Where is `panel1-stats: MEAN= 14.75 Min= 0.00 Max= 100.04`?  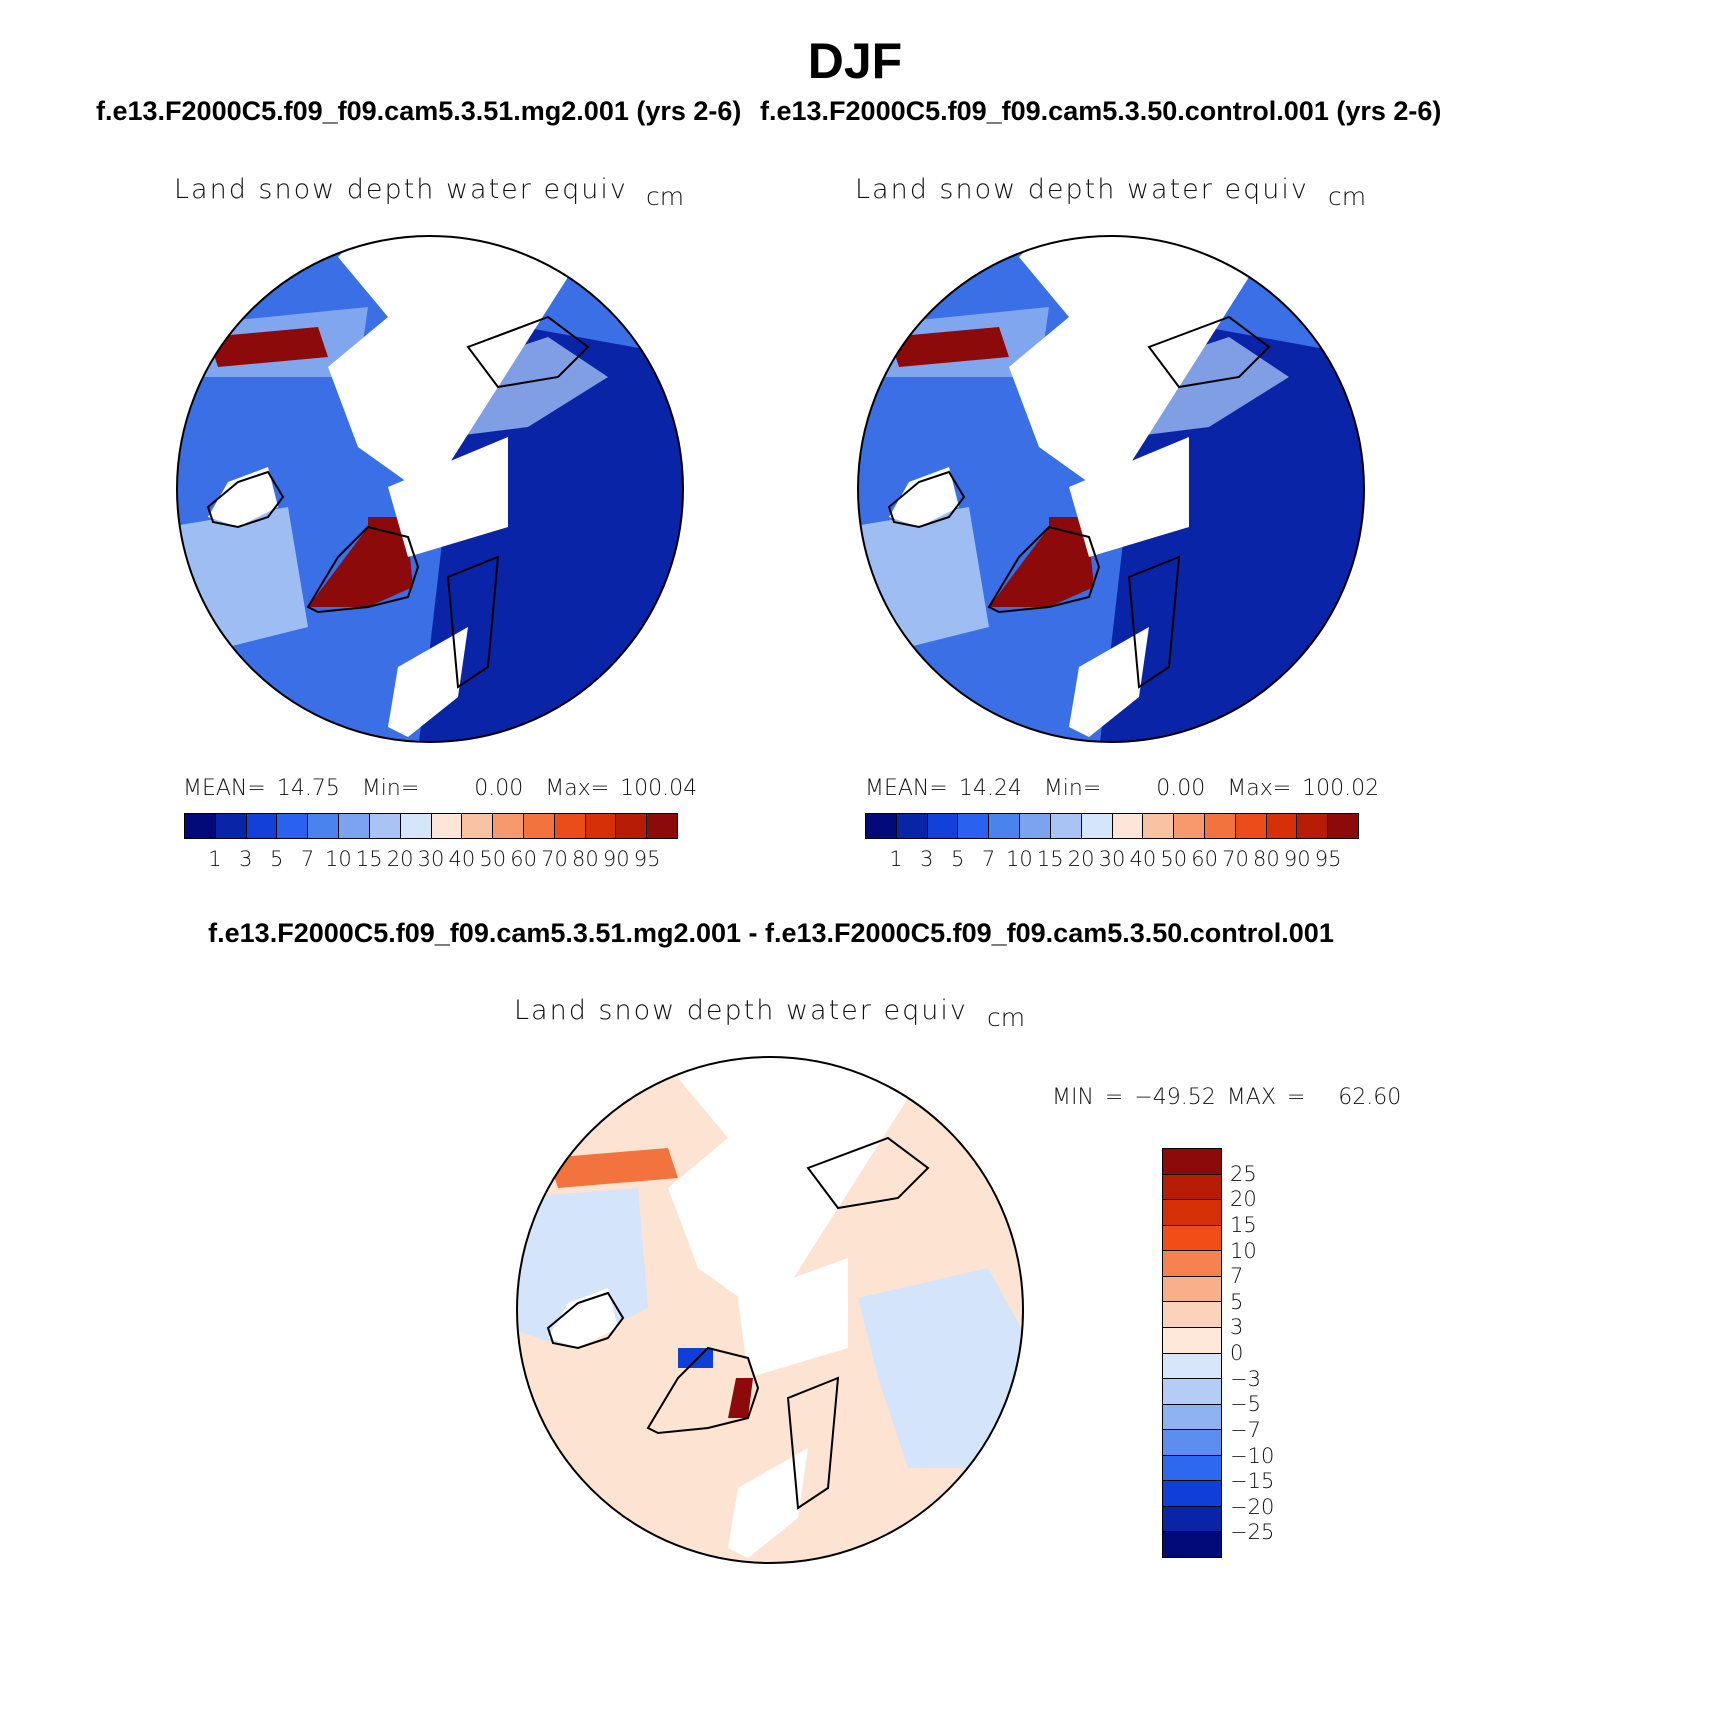
panel1-stats: MEAN= 14.75 Min= 0.00 Max= 100.04 is located at coordinates (440, 788).